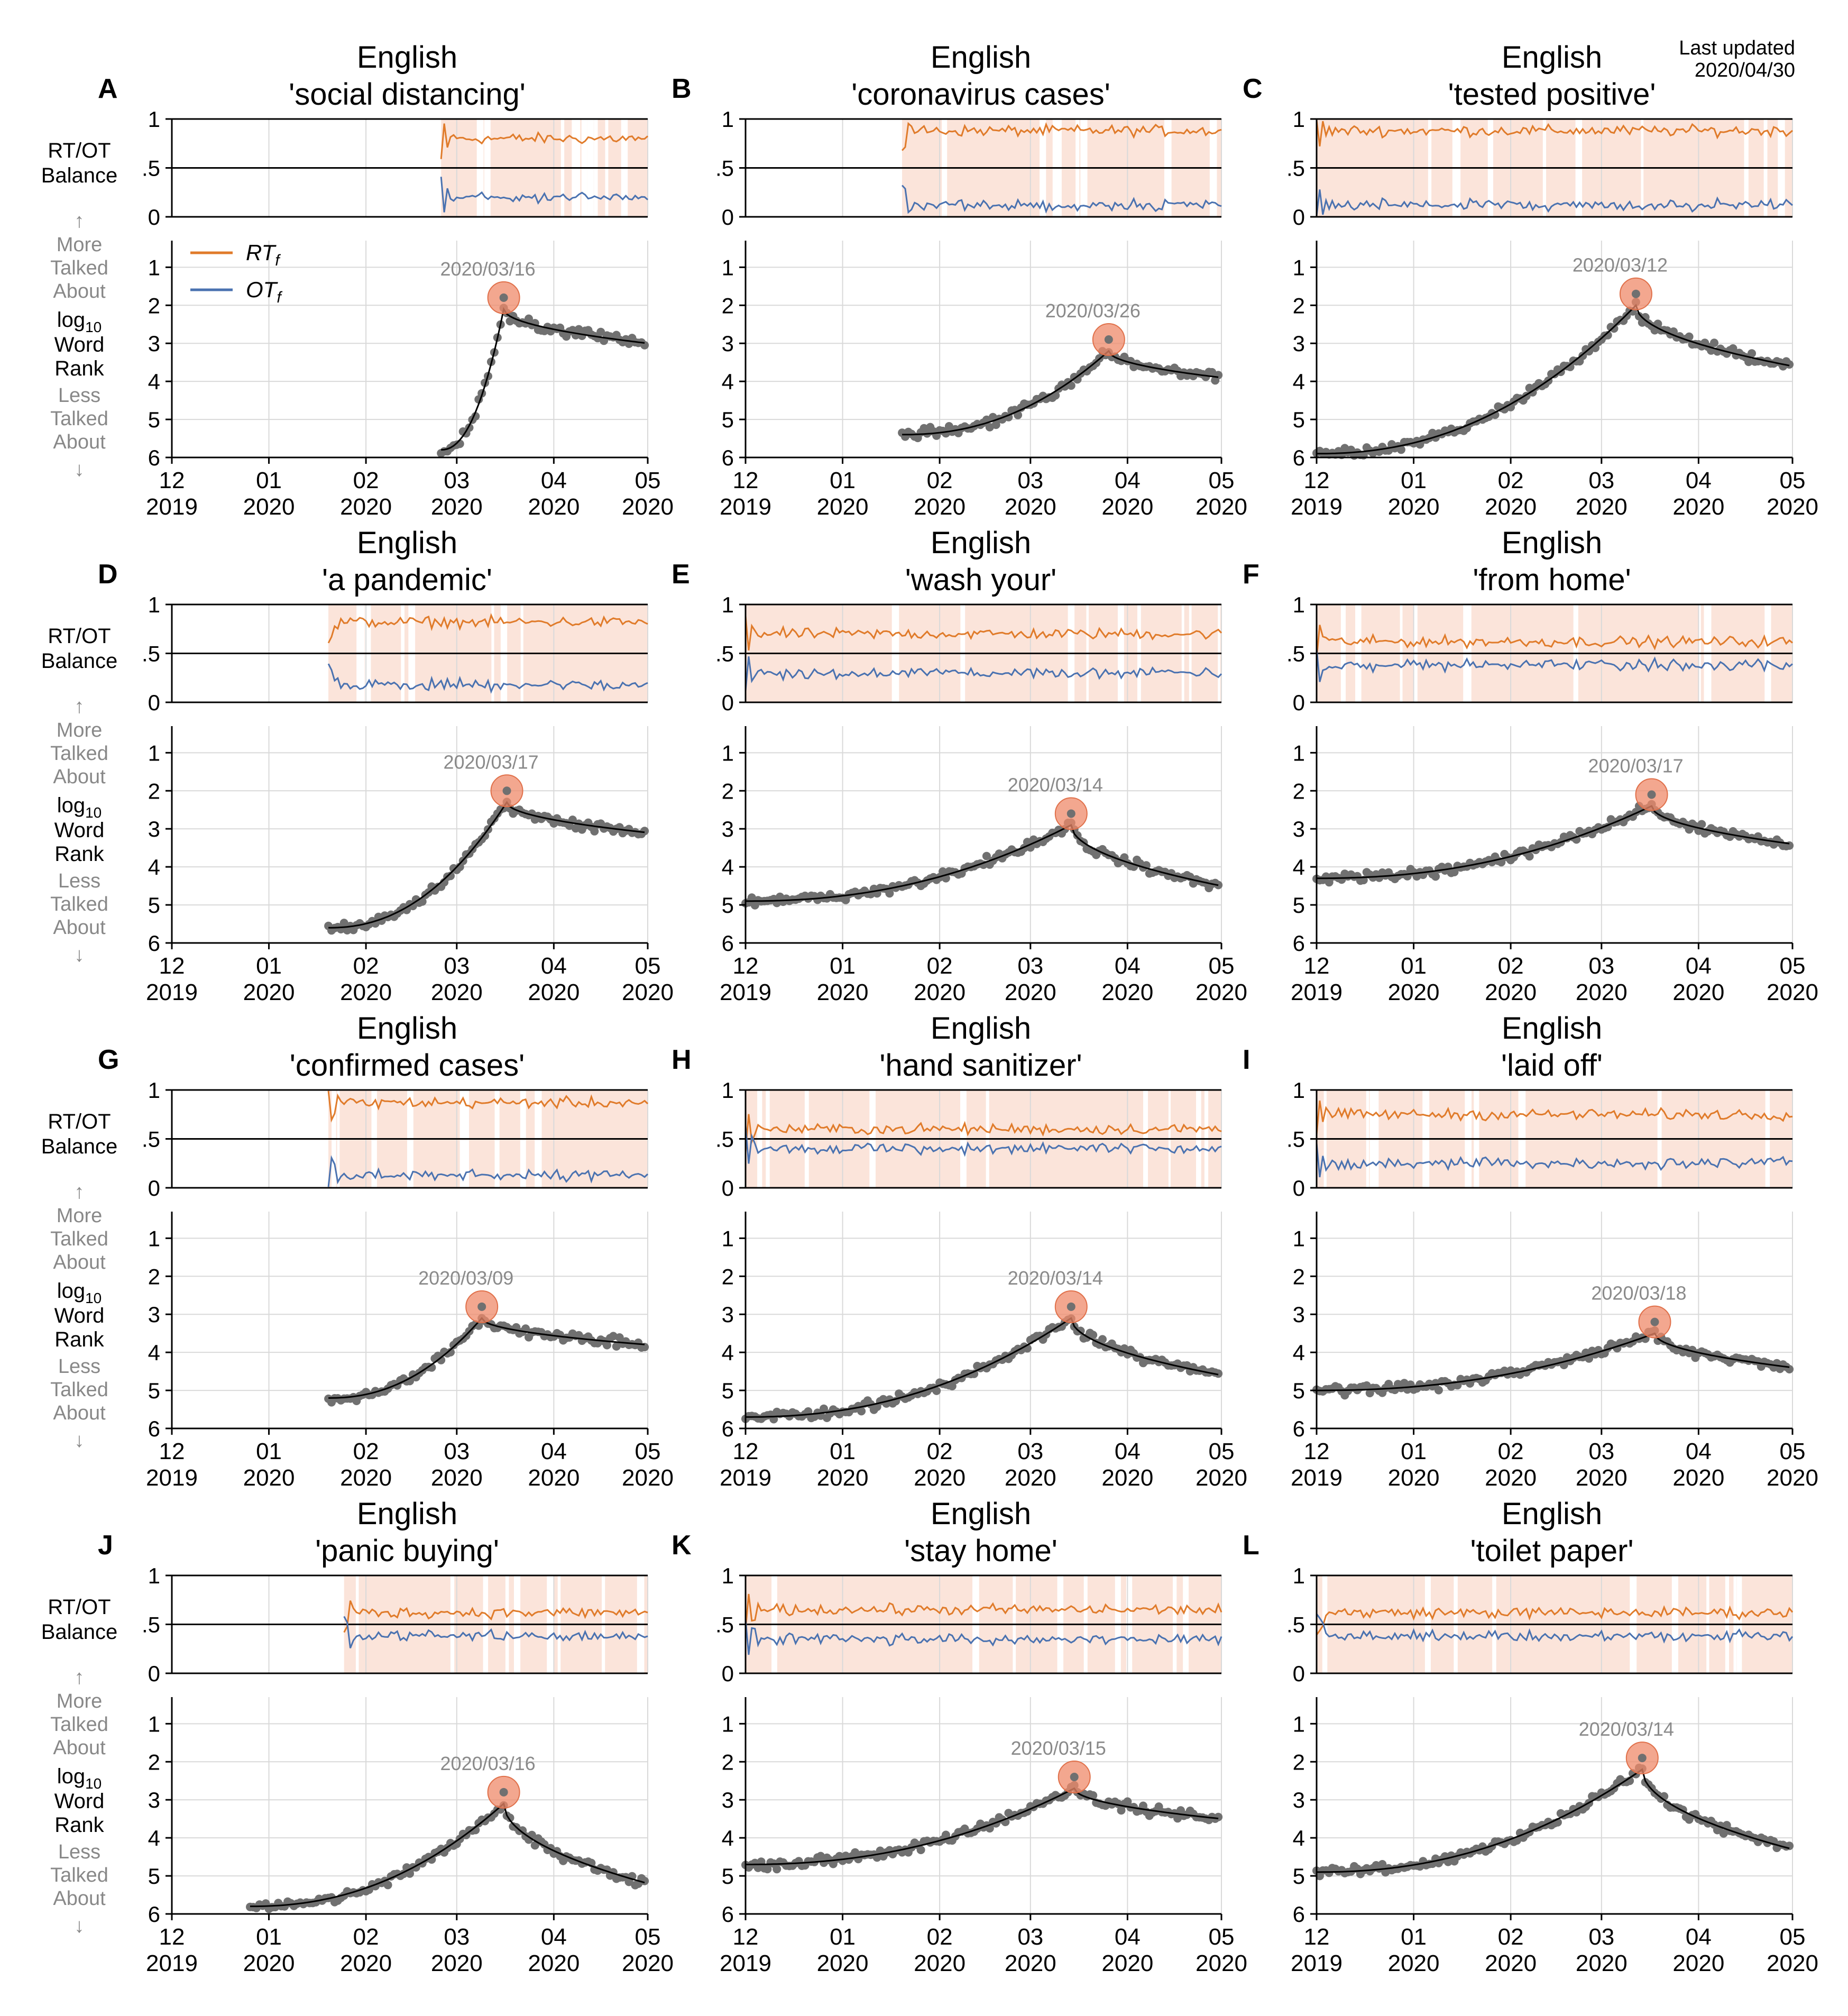 The image size is (1848, 2016). I want to click on x-tick-month: 02, so click(940, 966).